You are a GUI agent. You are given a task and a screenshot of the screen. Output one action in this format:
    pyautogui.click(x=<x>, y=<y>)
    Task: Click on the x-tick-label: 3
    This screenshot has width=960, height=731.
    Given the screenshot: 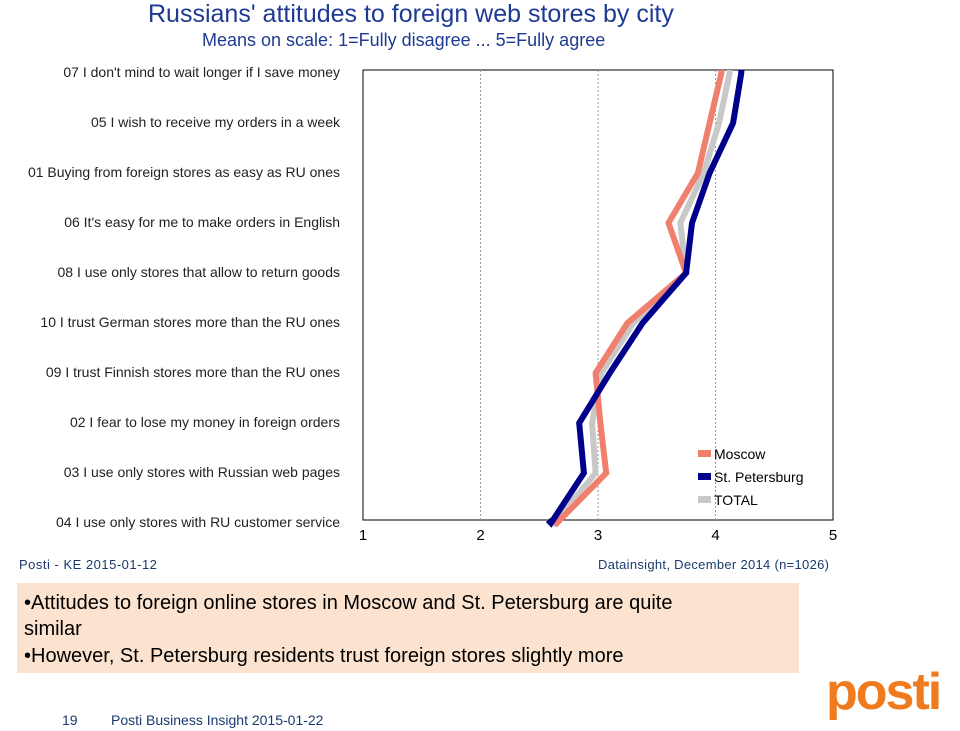 What is the action you would take?
    pyautogui.click(x=598, y=535)
    